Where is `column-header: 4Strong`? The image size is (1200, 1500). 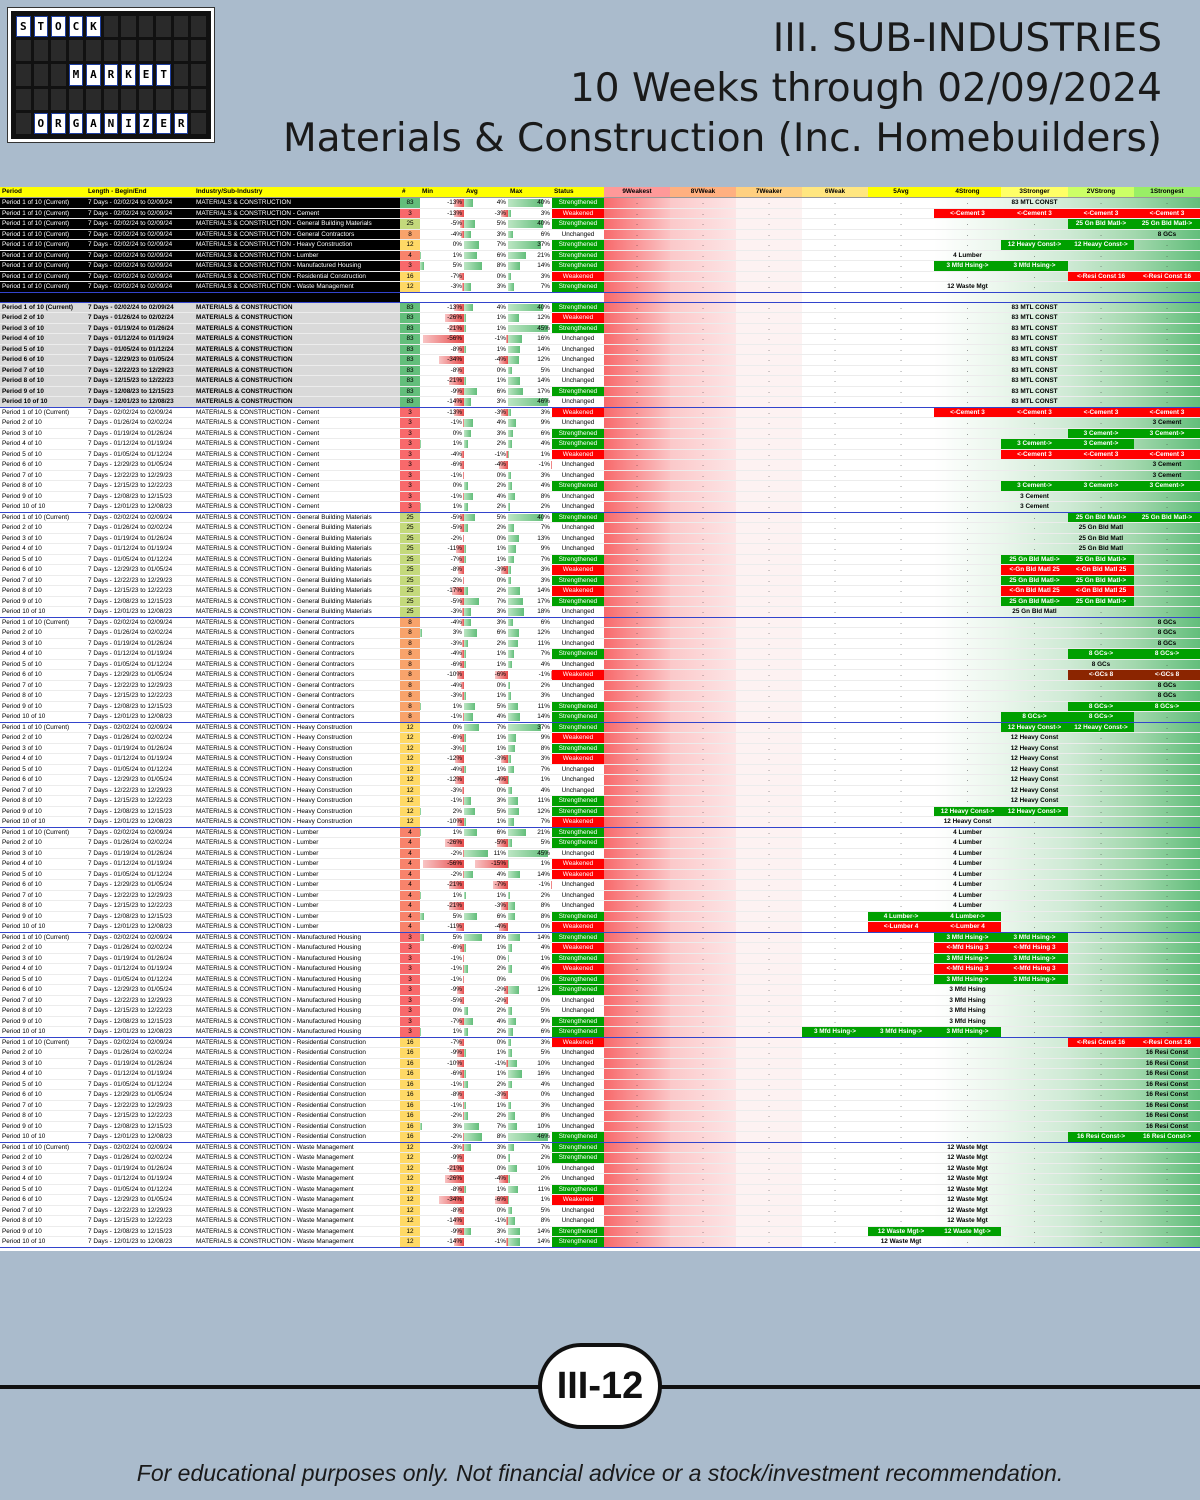 column-header: 4Strong is located at coordinates (967, 192).